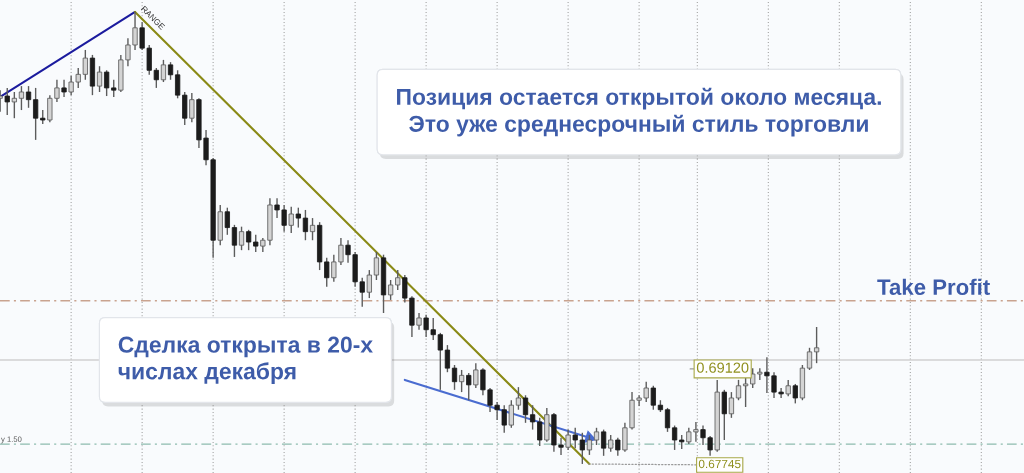  Describe the element at coordinates (245, 360) in the screenshot. I see `annotation: Сделка открыта в 20-х числах декабря` at that location.